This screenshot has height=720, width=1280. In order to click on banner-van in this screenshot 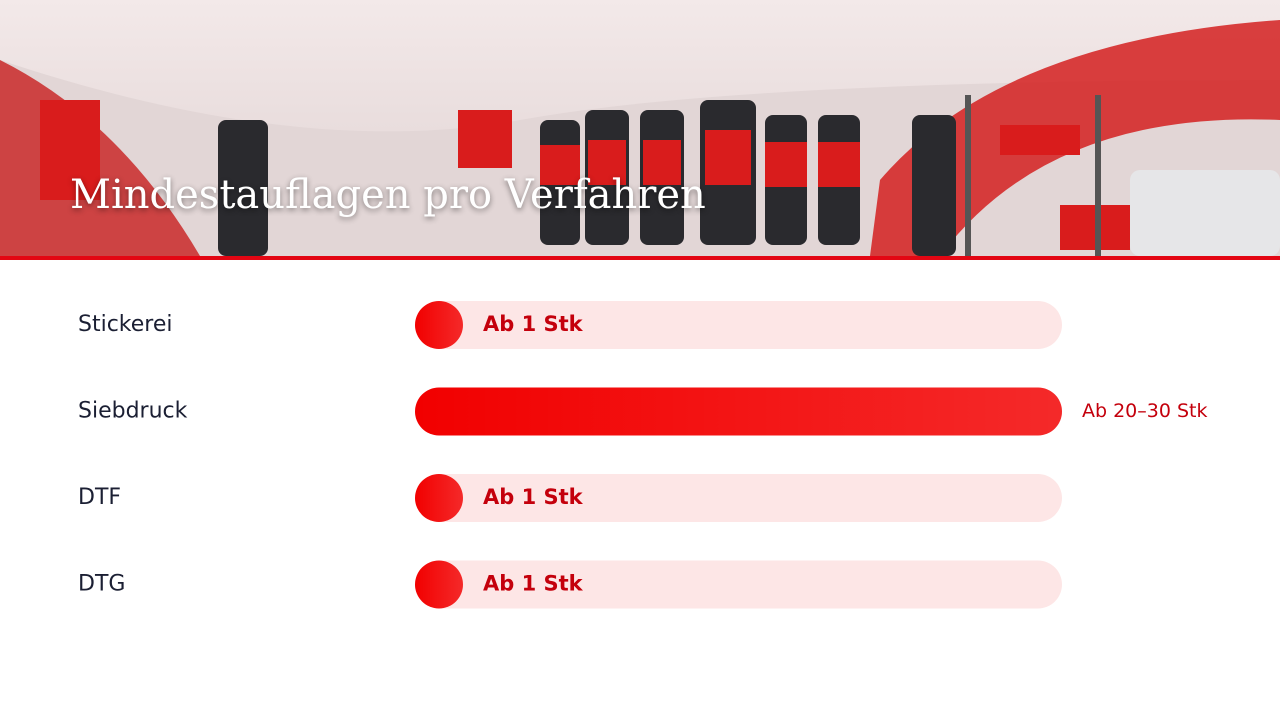, I will do `click(1205, 213)`.